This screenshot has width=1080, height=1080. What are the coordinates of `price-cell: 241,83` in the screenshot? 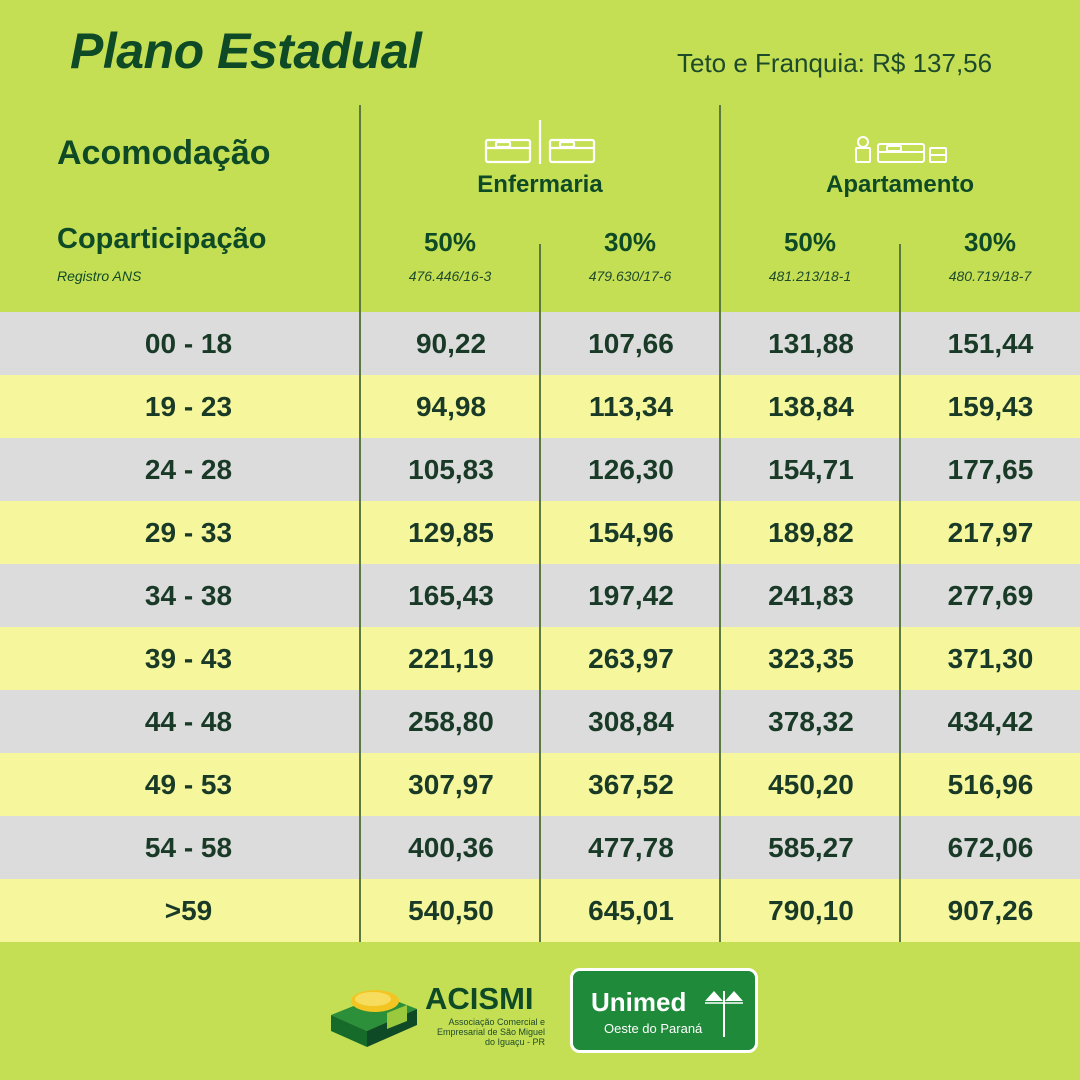 It's located at (811, 595).